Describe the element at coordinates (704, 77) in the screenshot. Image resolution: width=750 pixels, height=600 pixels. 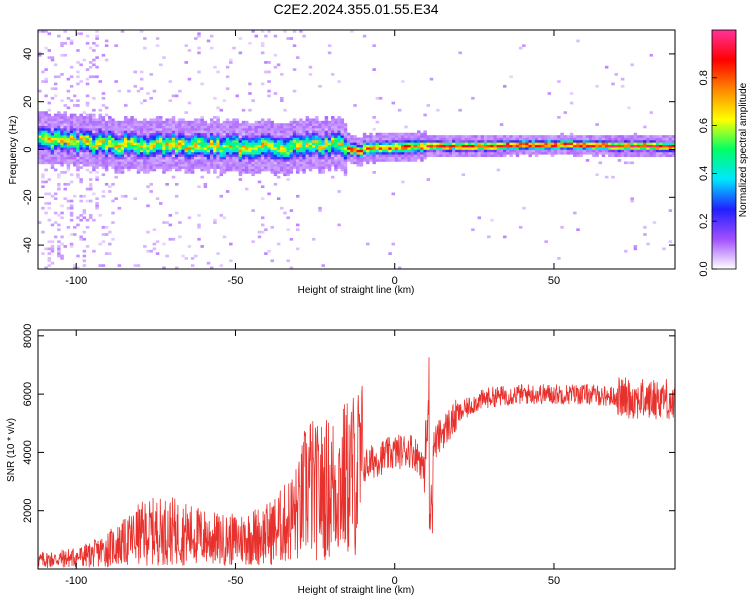
I see `colorbar-tick-label: 0.8` at that location.